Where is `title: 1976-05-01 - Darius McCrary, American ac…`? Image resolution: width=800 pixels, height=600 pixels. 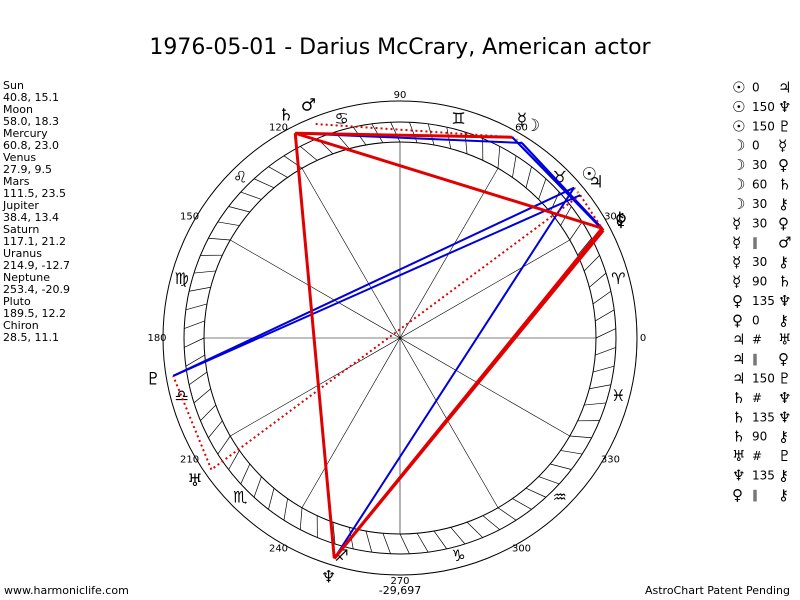 title: 1976-05-01 - Darius McCrary, American ac… is located at coordinates (400, 47).